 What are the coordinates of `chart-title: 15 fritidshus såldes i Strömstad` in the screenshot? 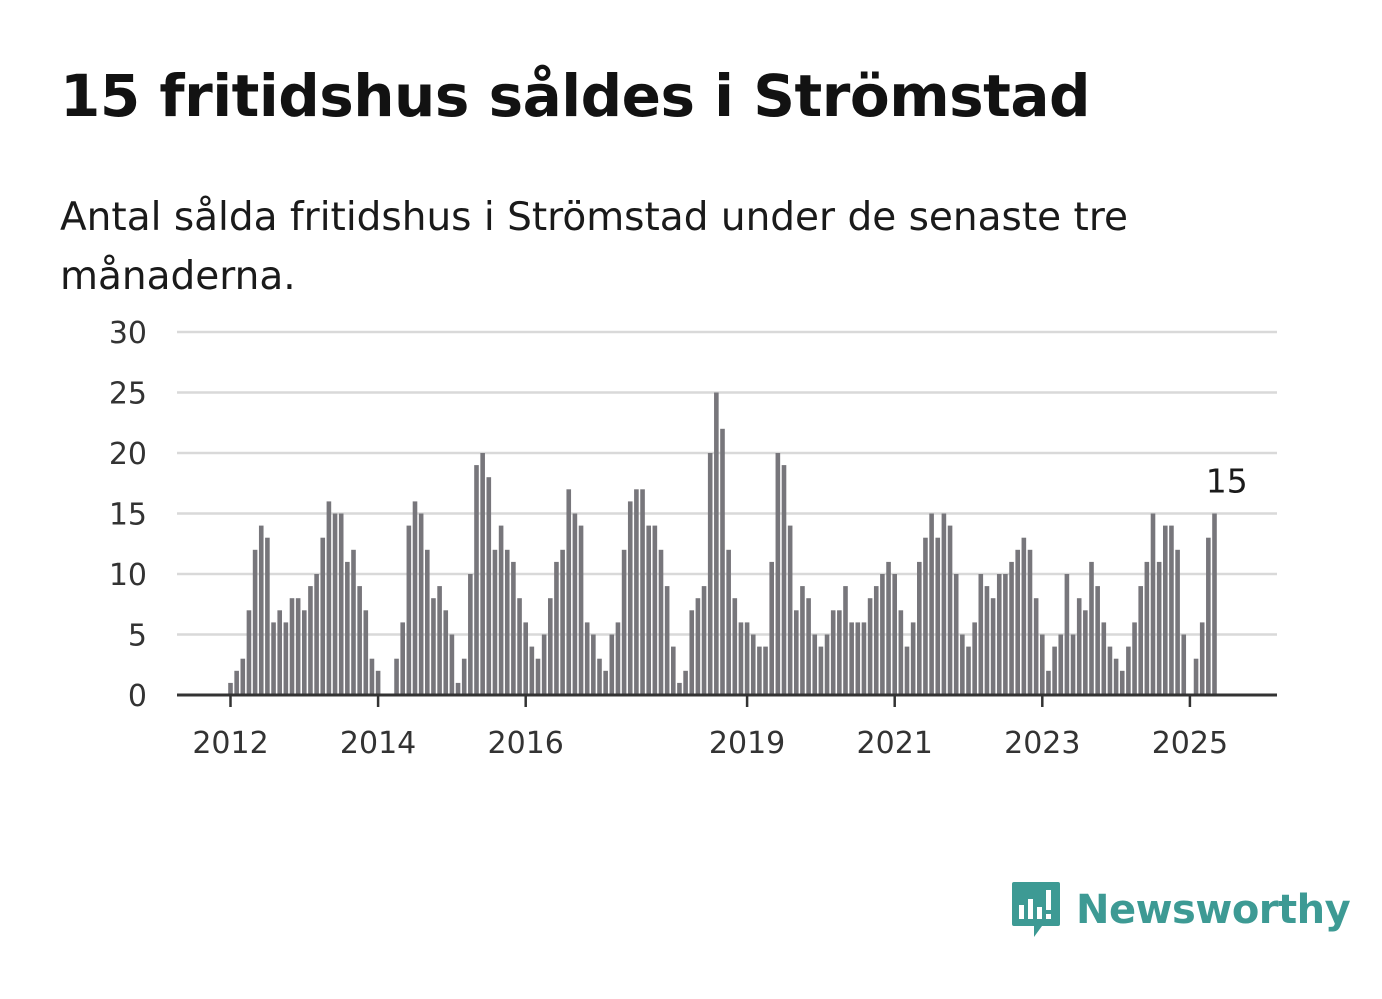 It's located at (575, 96).